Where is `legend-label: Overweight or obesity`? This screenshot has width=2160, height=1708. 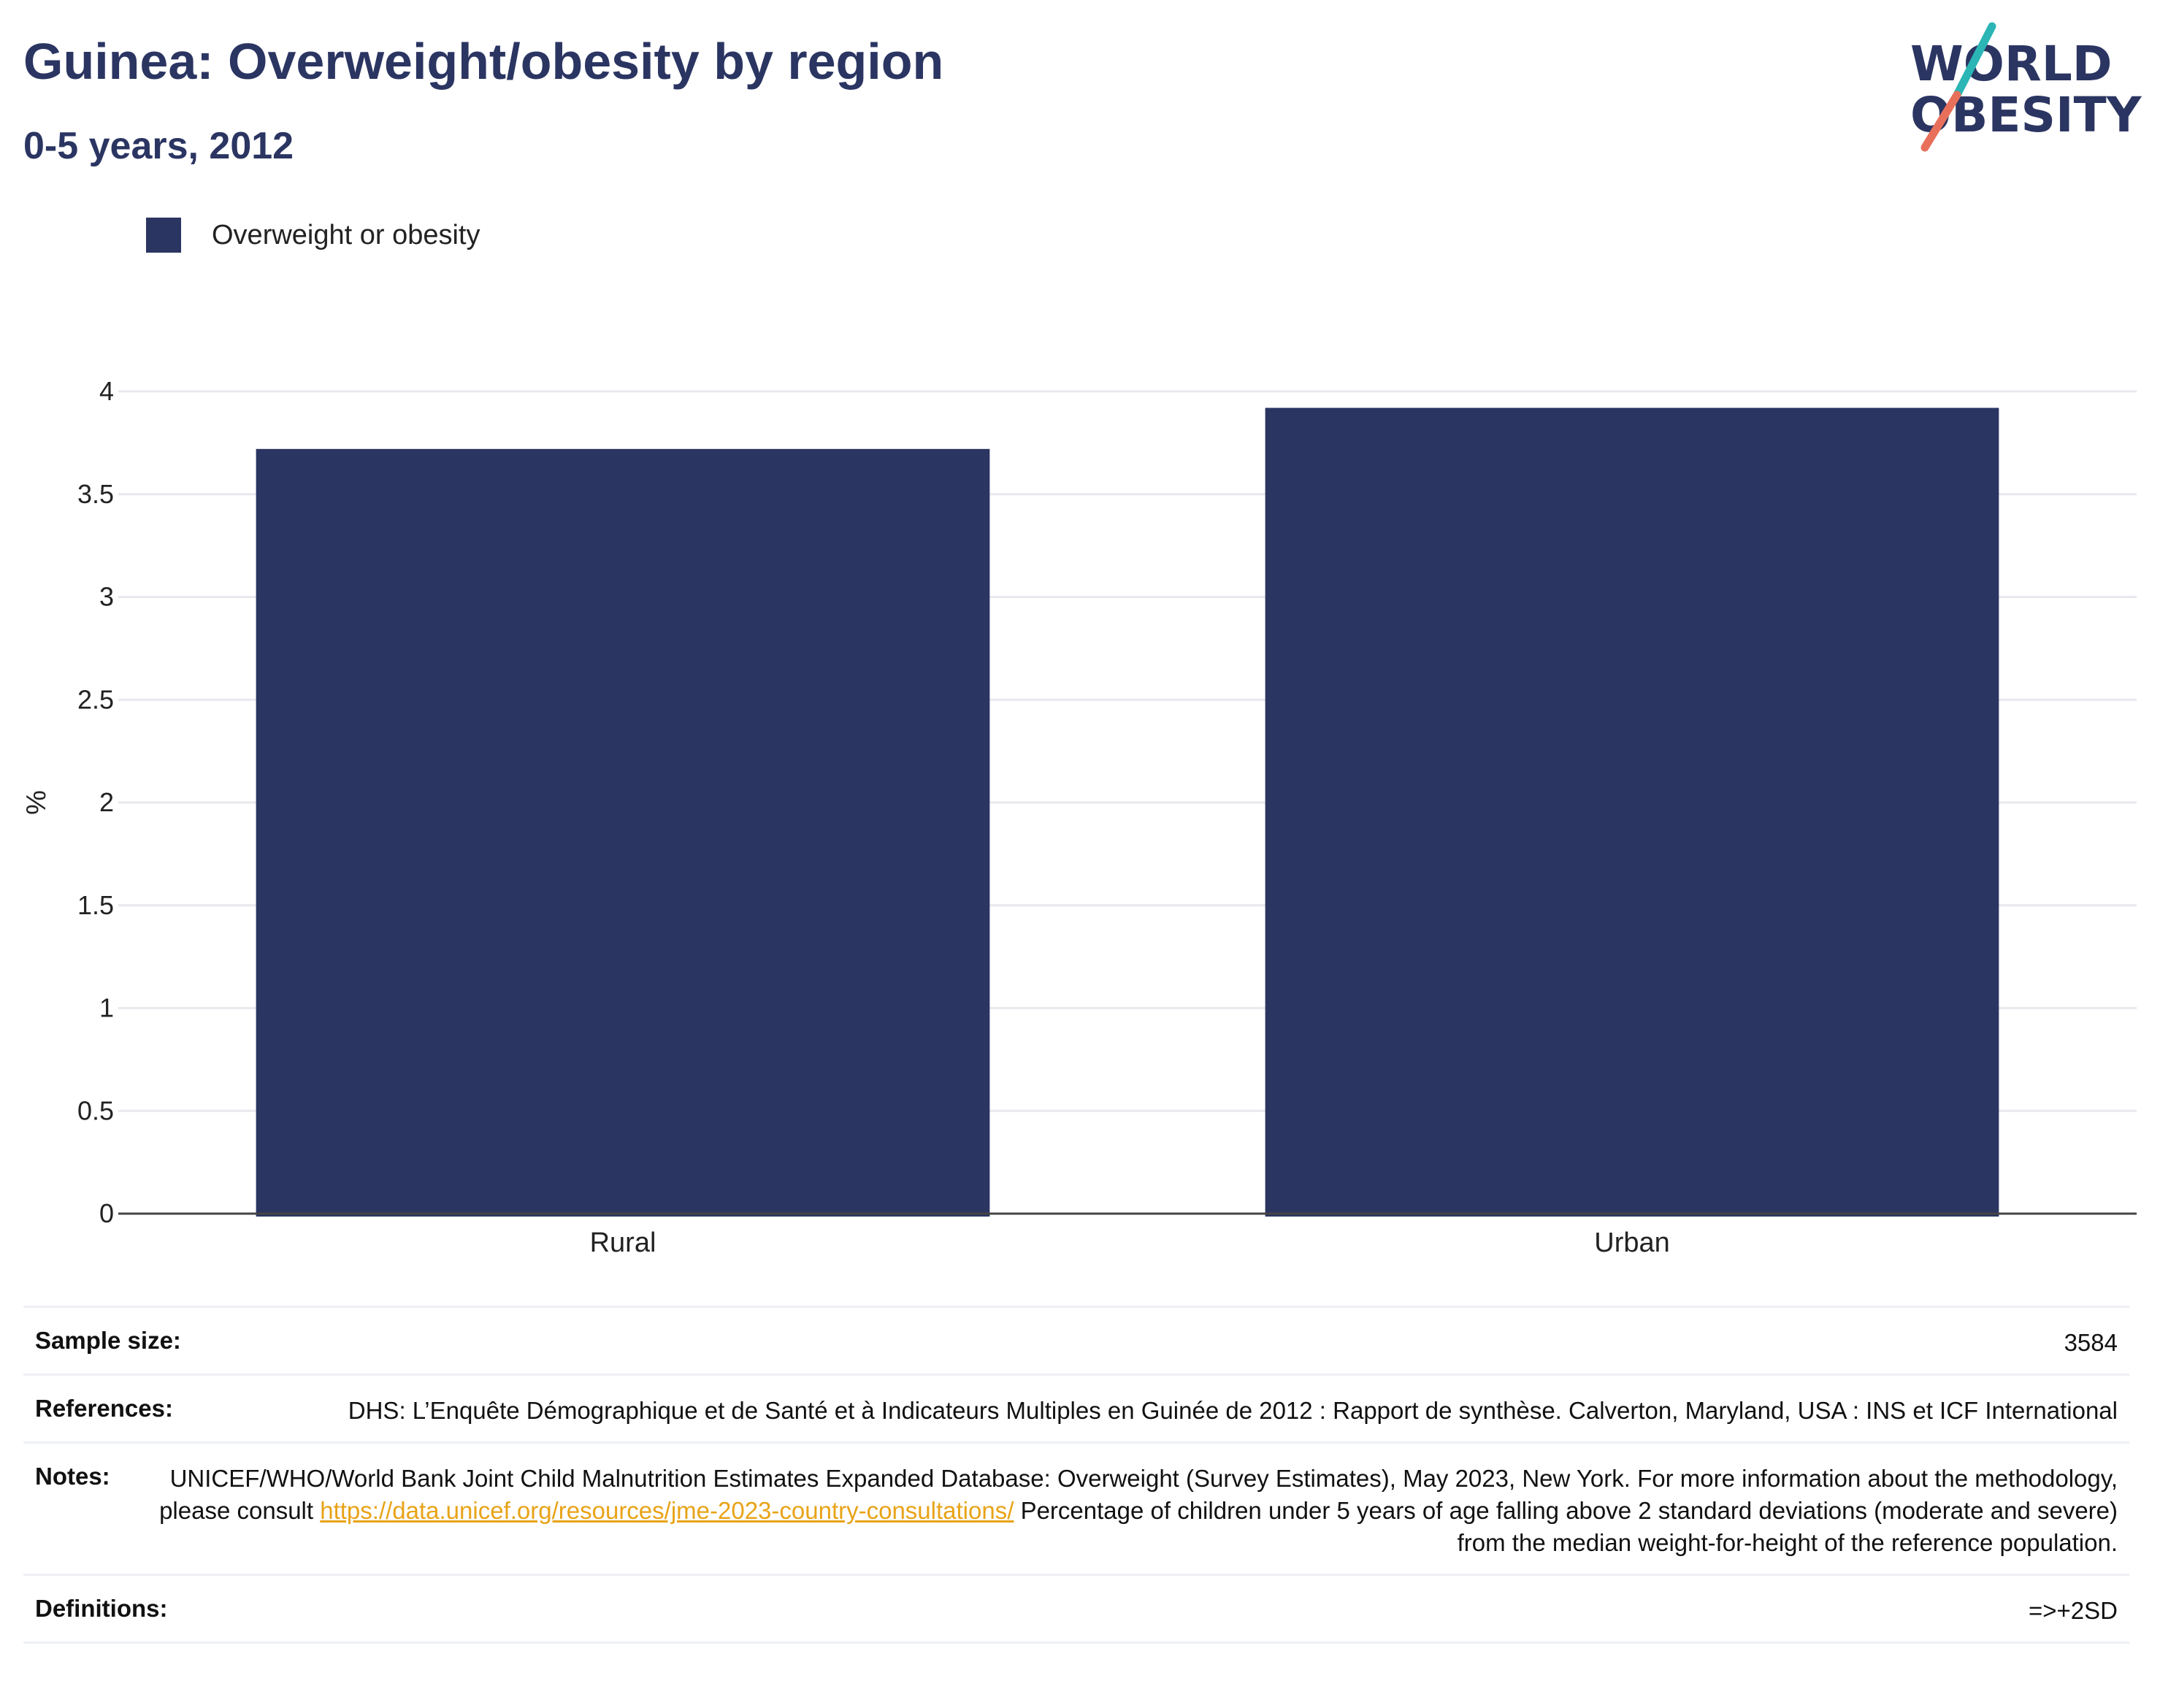 legend-label: Overweight or obesity is located at coordinates (346, 234).